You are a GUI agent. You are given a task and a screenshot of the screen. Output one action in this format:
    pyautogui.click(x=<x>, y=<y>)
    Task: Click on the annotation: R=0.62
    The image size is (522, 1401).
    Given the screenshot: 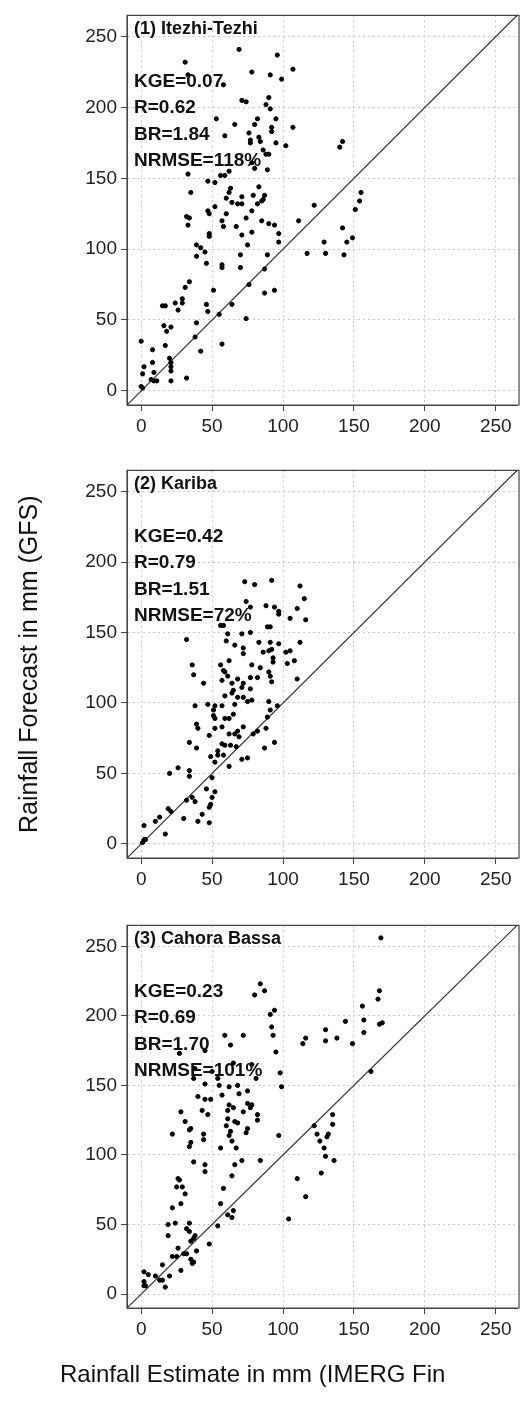 What is the action you would take?
    pyautogui.click(x=165, y=107)
    